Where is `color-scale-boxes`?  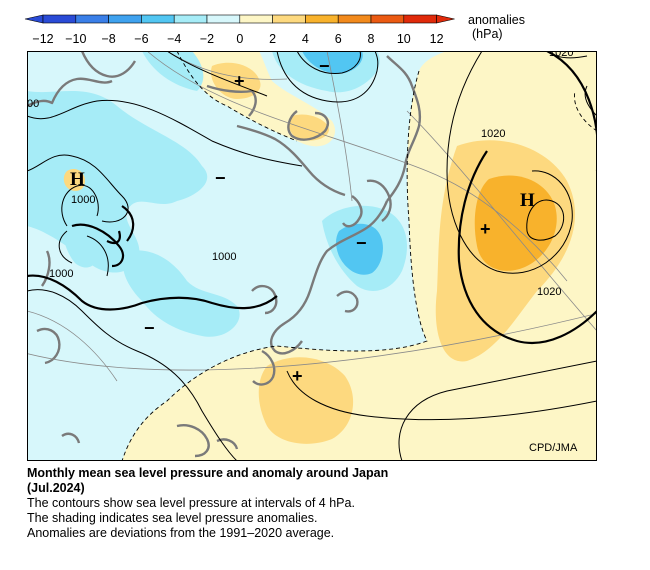
color-scale-boxes is located at coordinates (239, 19).